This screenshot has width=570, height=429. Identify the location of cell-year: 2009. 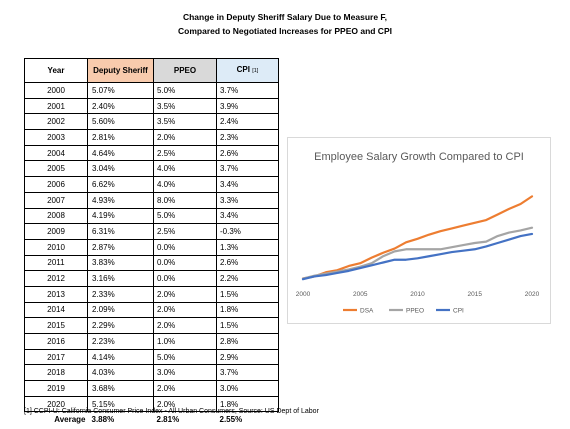
(56, 231).